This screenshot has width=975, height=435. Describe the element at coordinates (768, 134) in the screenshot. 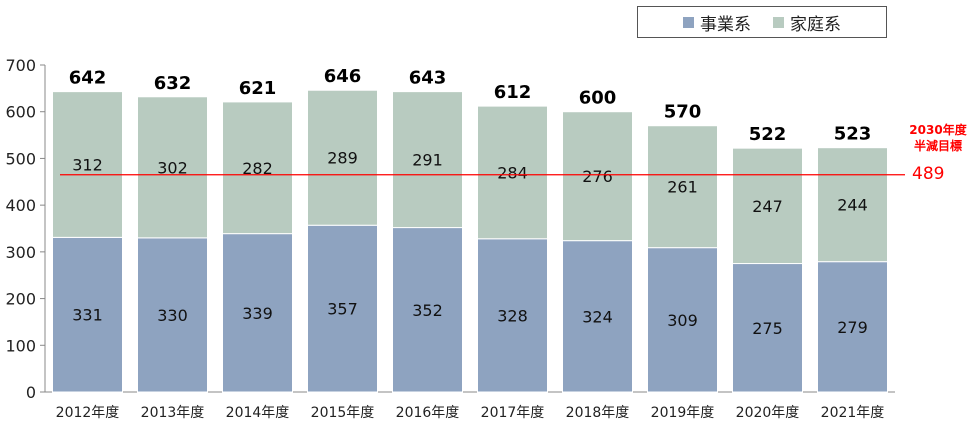

I see `data-label-total: 522` at that location.